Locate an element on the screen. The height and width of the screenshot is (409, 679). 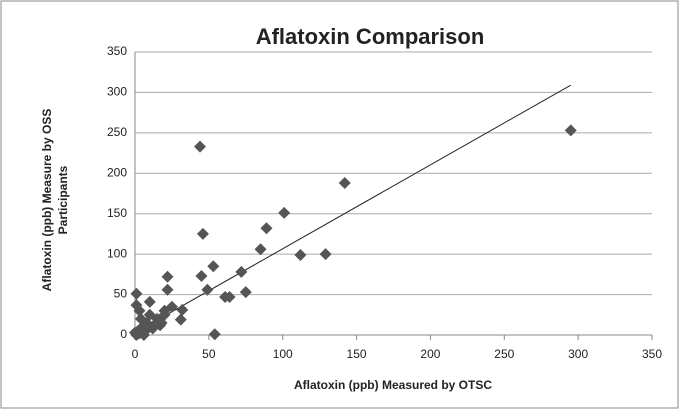
x-tick-label: 50 is located at coordinates (209, 354).